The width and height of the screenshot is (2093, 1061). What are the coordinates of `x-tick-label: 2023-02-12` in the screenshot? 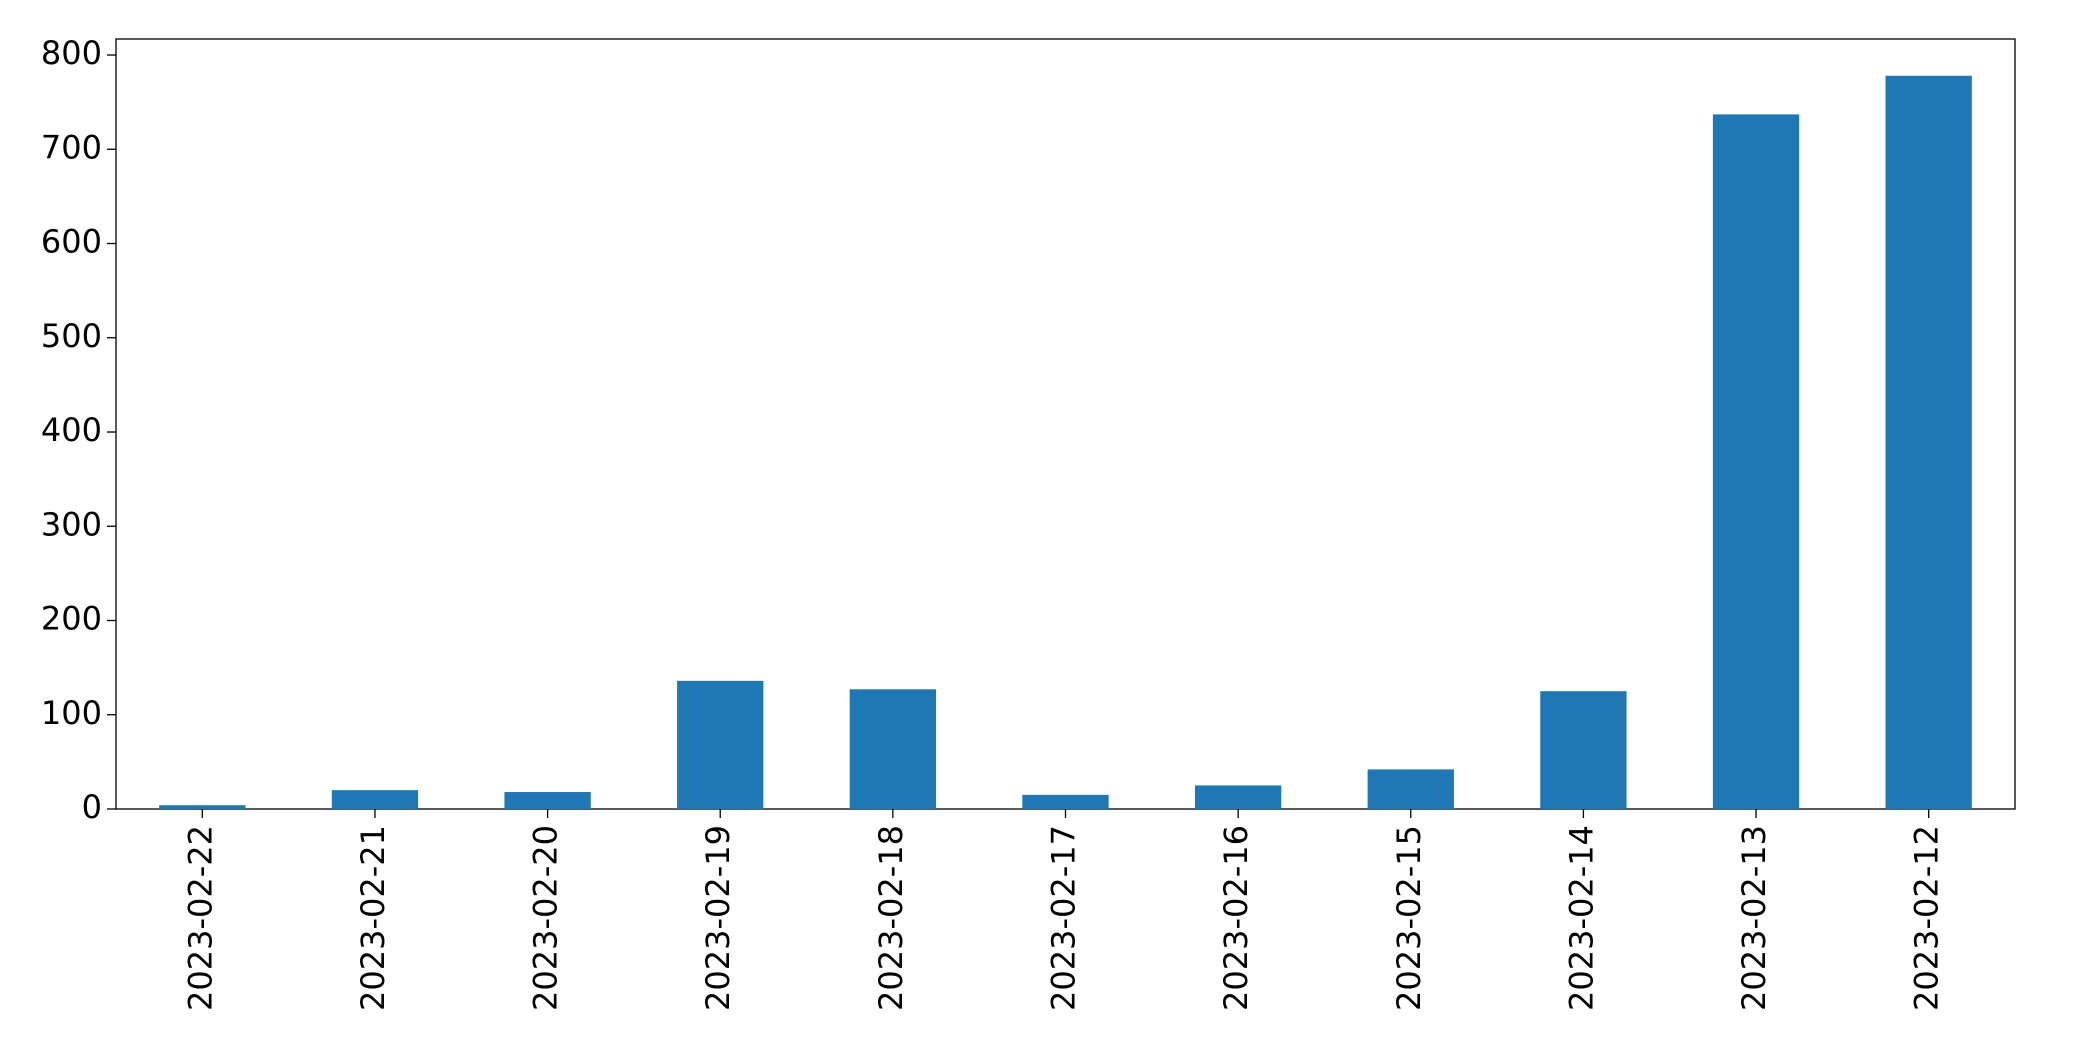 It's located at (1927, 918).